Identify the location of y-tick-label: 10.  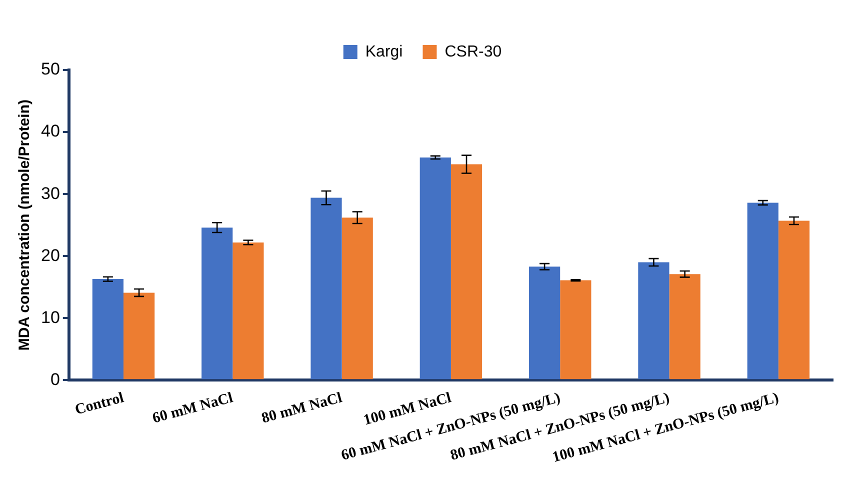
(50, 317).